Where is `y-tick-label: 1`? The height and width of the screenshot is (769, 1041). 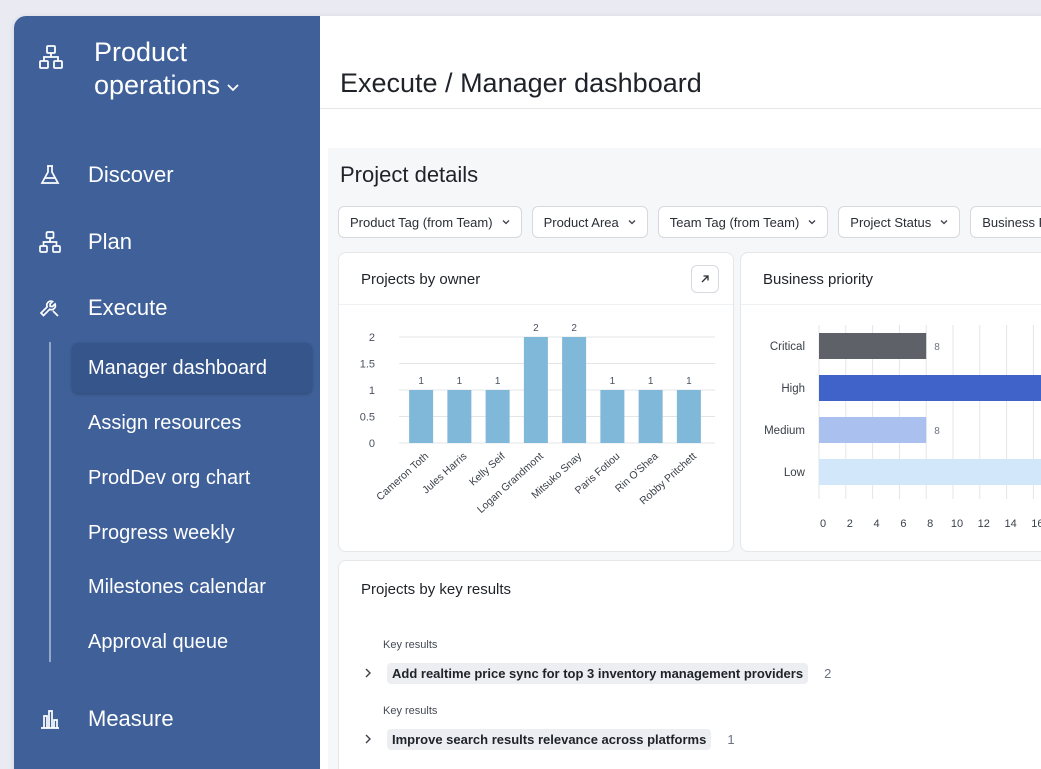
y-tick-label: 1 is located at coordinates (372, 391).